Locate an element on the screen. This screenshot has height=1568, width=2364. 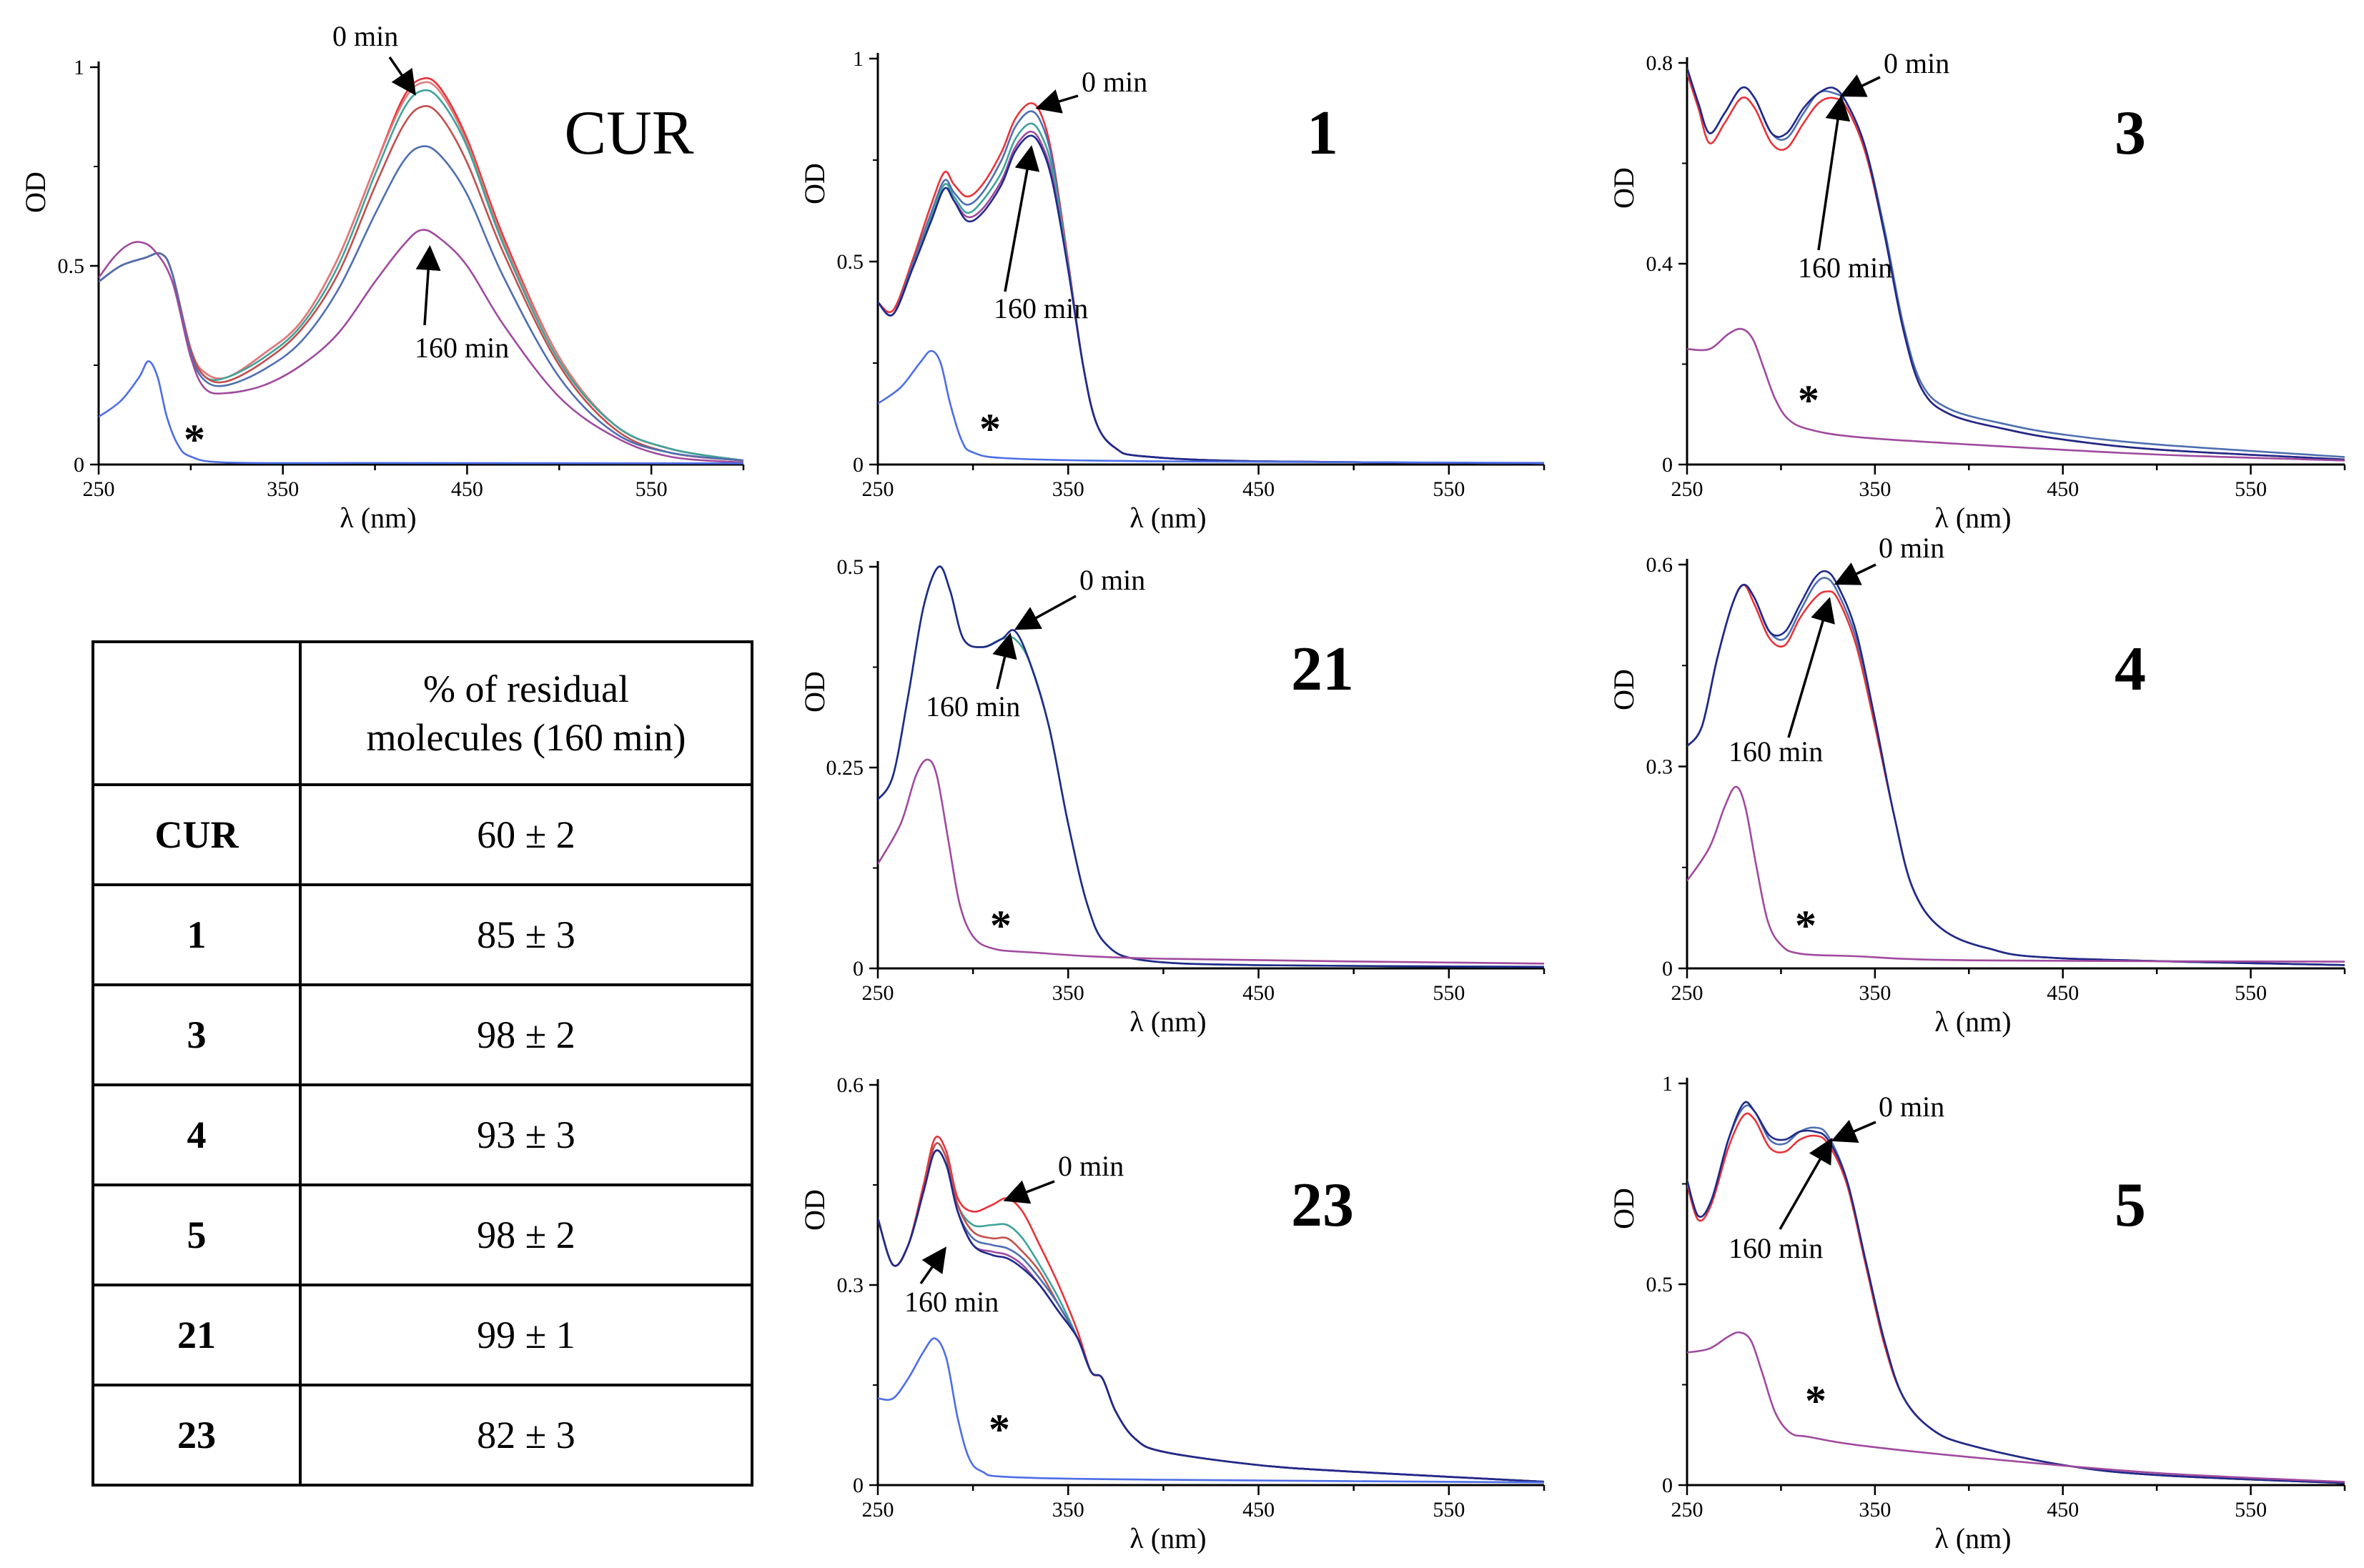
table-cell-residual: 99 ± 1 is located at coordinates (526, 1335).